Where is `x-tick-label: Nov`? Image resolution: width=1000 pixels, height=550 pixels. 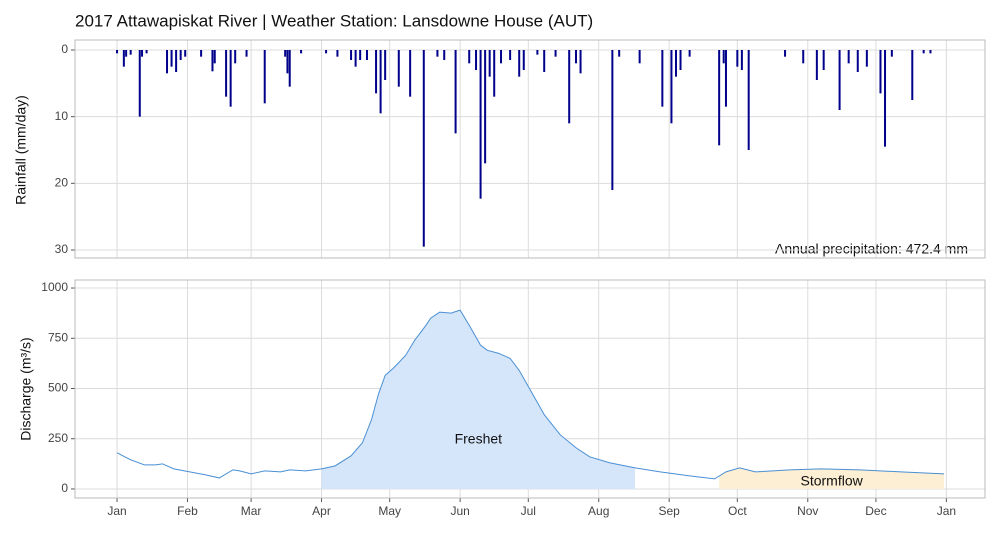
x-tick-label: Nov is located at coordinates (807, 511).